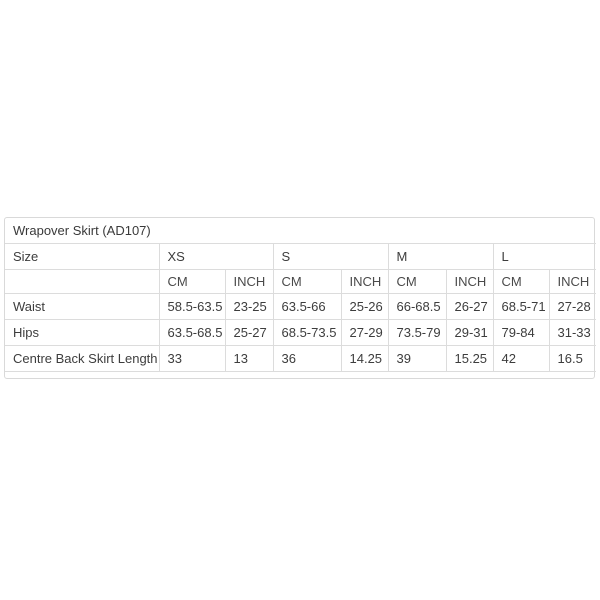  I want to click on measurement-cell: 29-31, so click(469, 332).